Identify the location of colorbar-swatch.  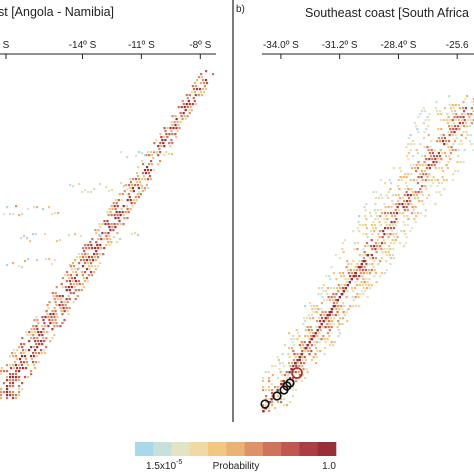
(327, 449).